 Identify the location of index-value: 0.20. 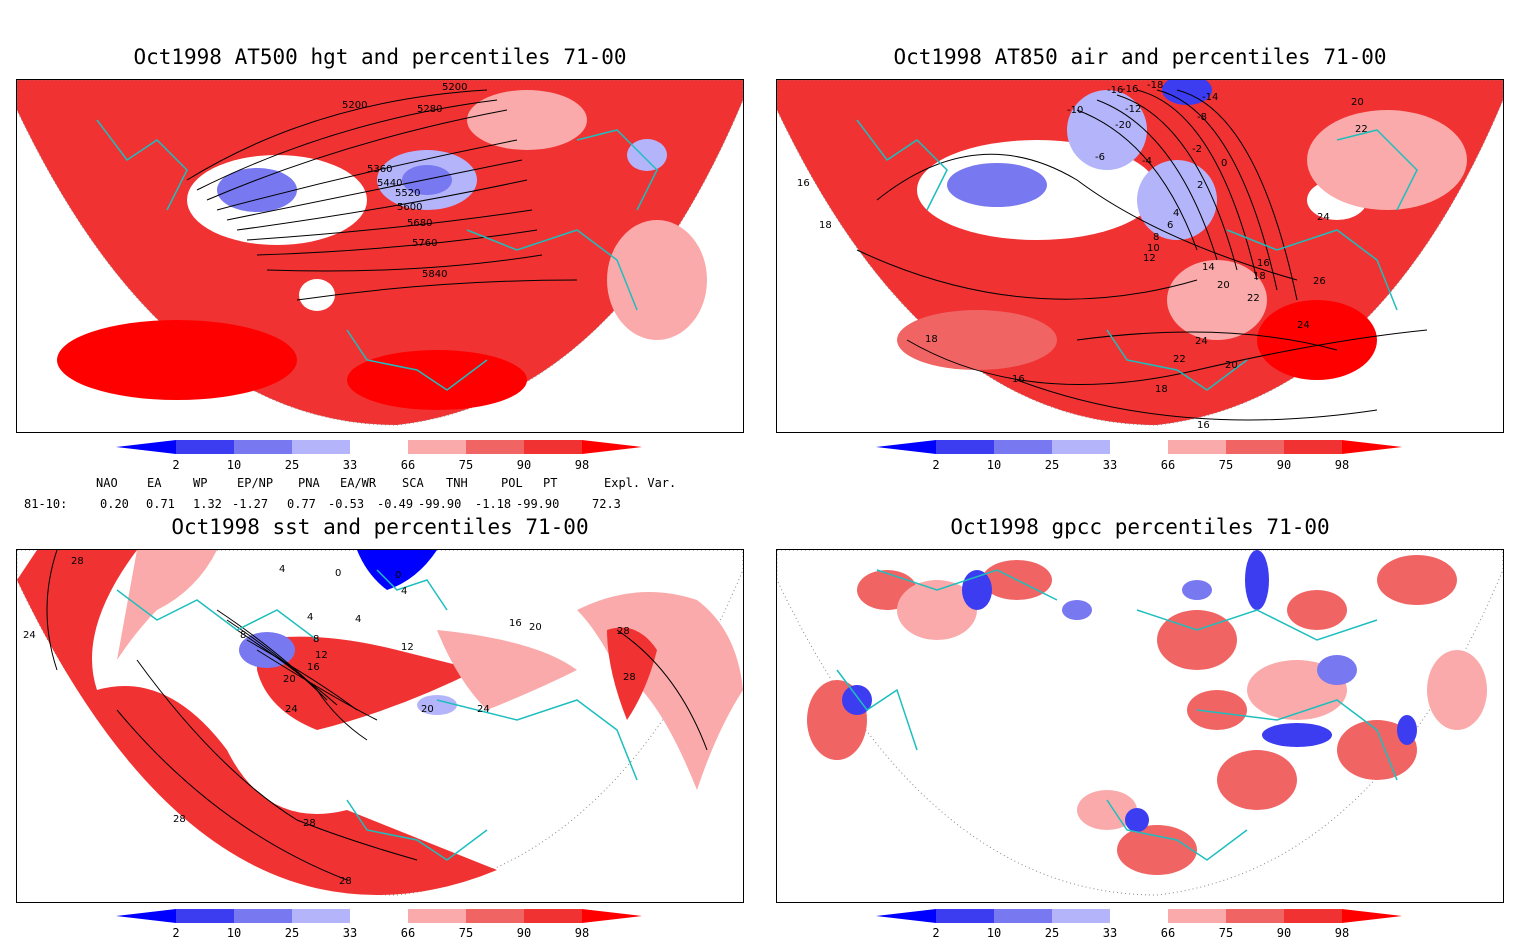
(114, 504).